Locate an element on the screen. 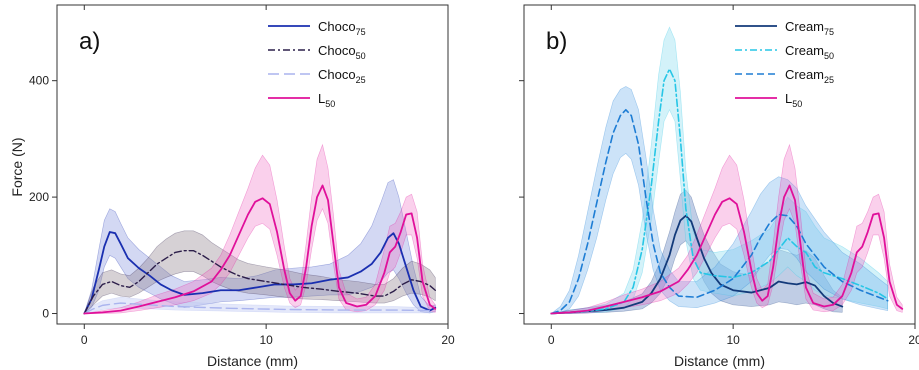 The height and width of the screenshot is (370, 919). legend: Cream75 Cream50 Cream25 L50 is located at coordinates (784, 64).